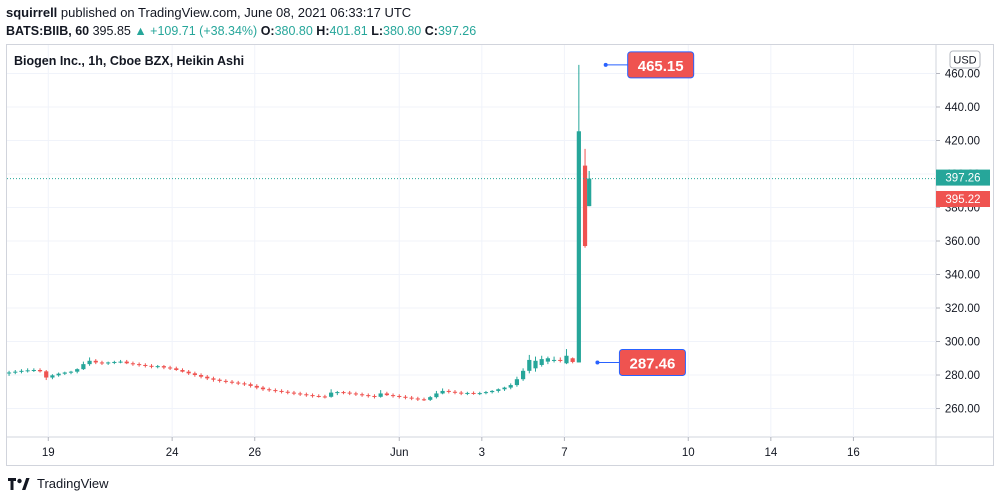  What do you see at coordinates (20, 484) in the screenshot?
I see `tradingview-logo-icon` at bounding box center [20, 484].